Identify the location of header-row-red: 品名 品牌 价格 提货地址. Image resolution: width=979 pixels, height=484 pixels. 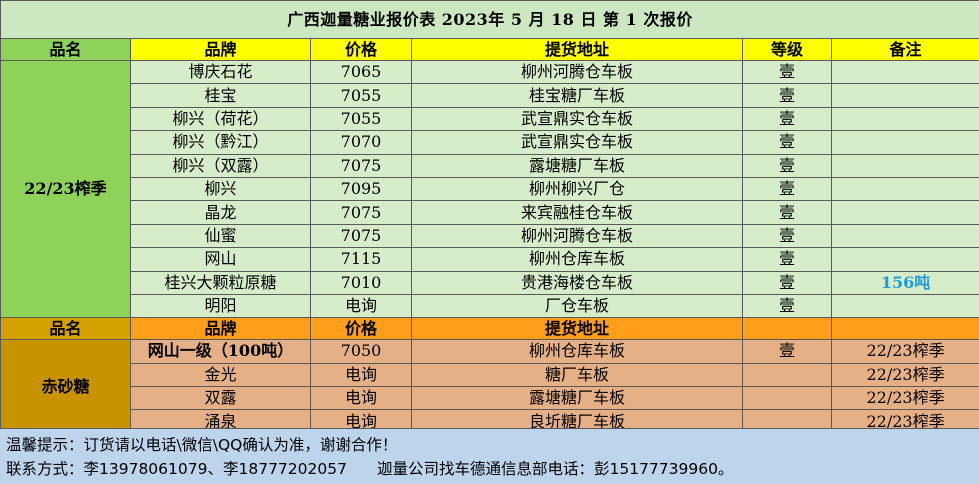
(489, 329).